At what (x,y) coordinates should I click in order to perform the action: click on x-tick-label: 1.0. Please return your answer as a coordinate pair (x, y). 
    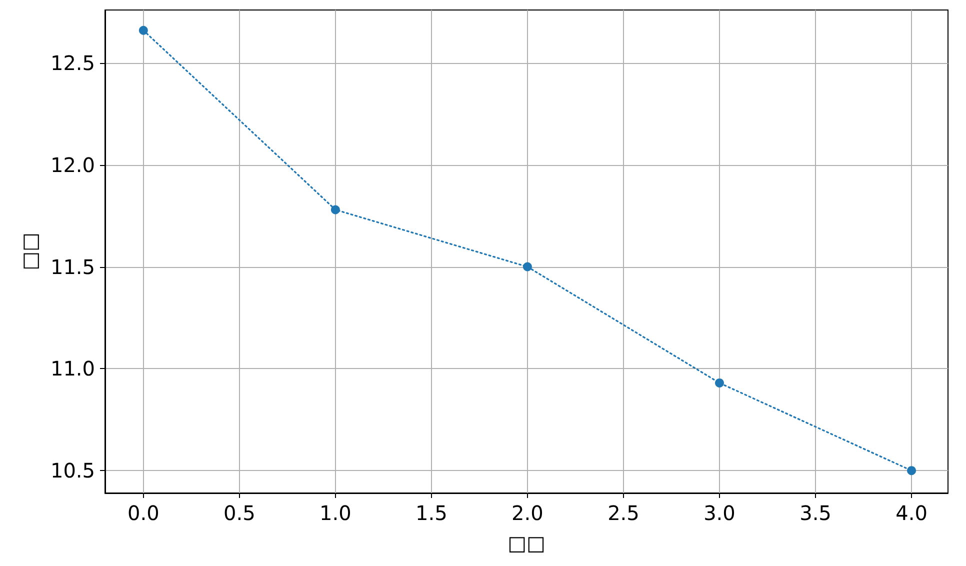
    Looking at the image, I should click on (336, 513).